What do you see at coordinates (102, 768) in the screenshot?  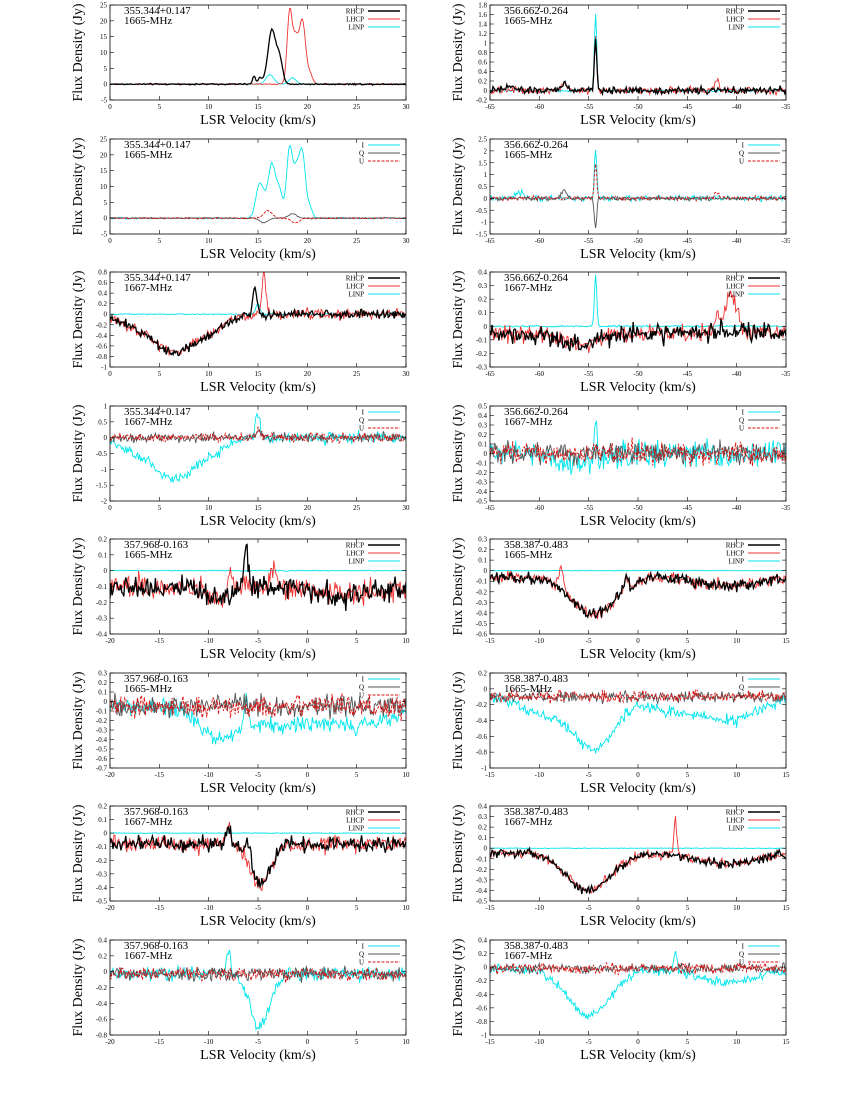 I see `y-tick-label: -0.7` at bounding box center [102, 768].